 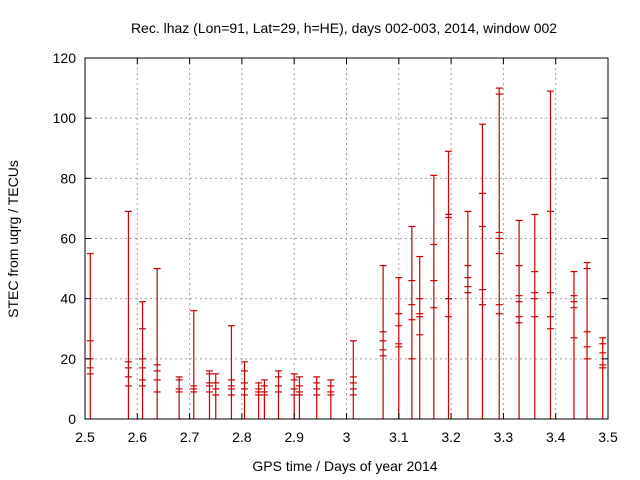 What do you see at coordinates (68, 178) in the screenshot?
I see `y-tick-label: 80` at bounding box center [68, 178].